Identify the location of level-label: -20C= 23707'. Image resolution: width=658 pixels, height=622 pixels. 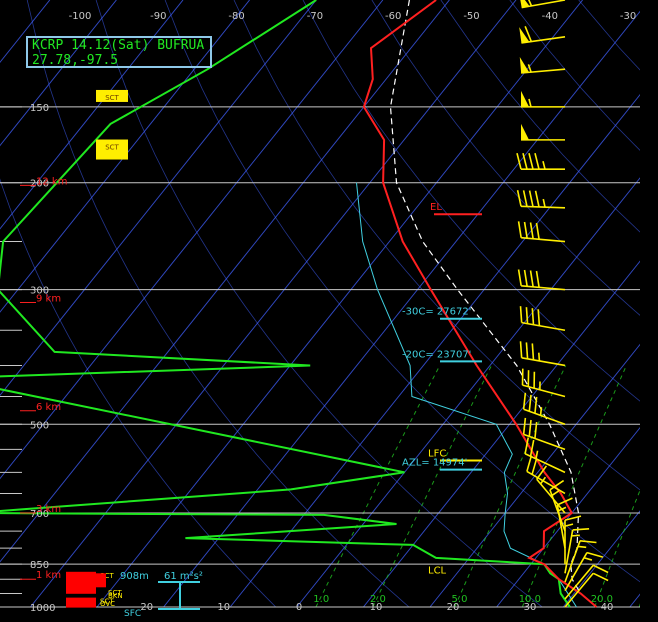
(436, 354).